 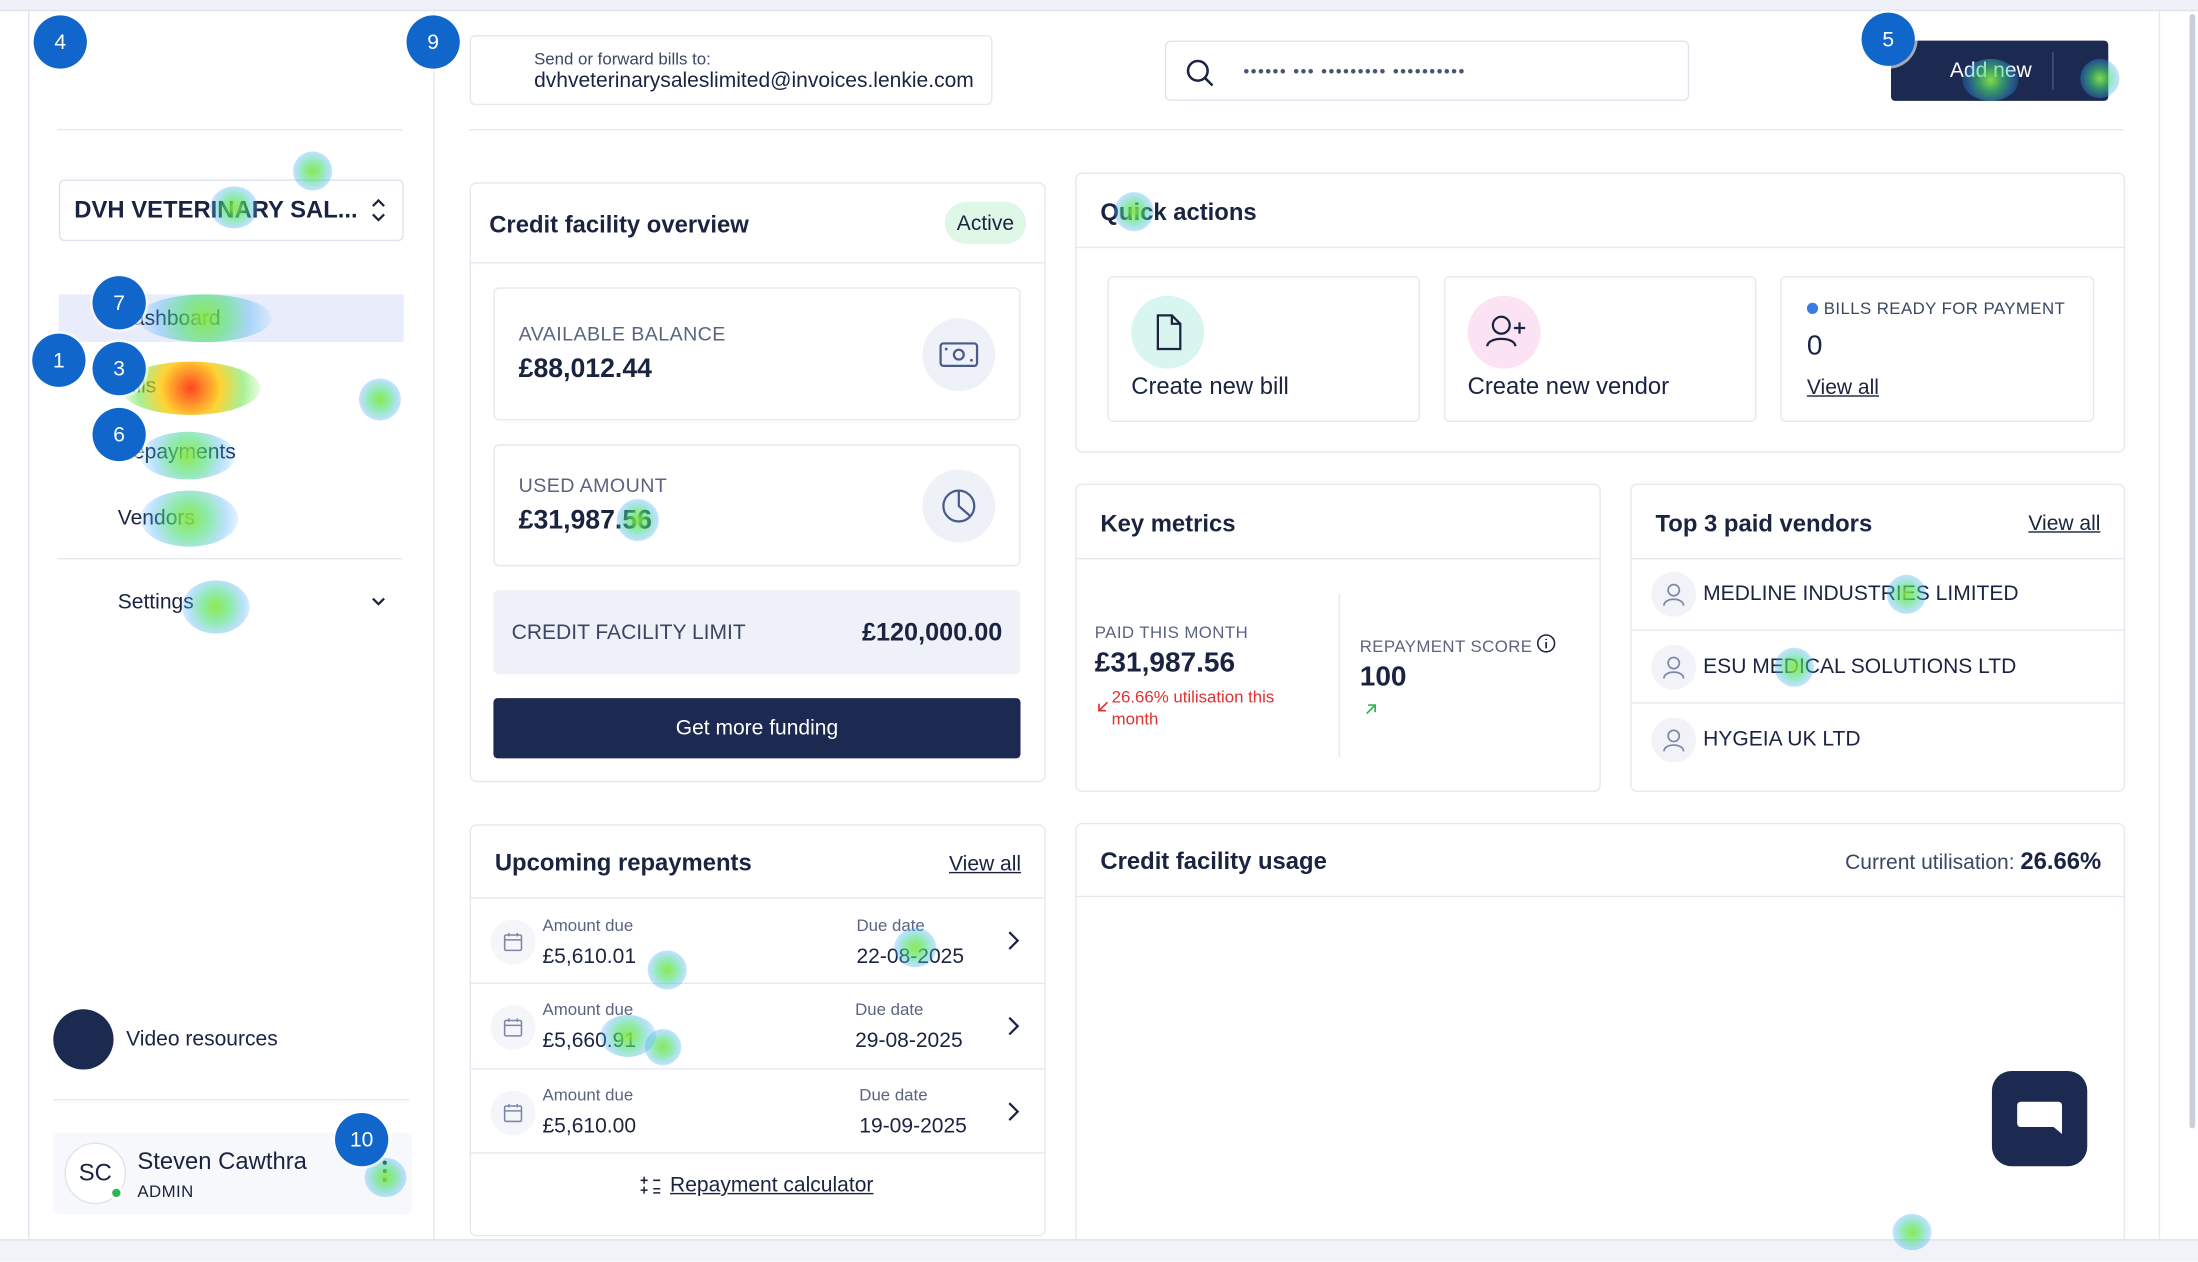 I want to click on cash-icon, so click(x=959, y=355).